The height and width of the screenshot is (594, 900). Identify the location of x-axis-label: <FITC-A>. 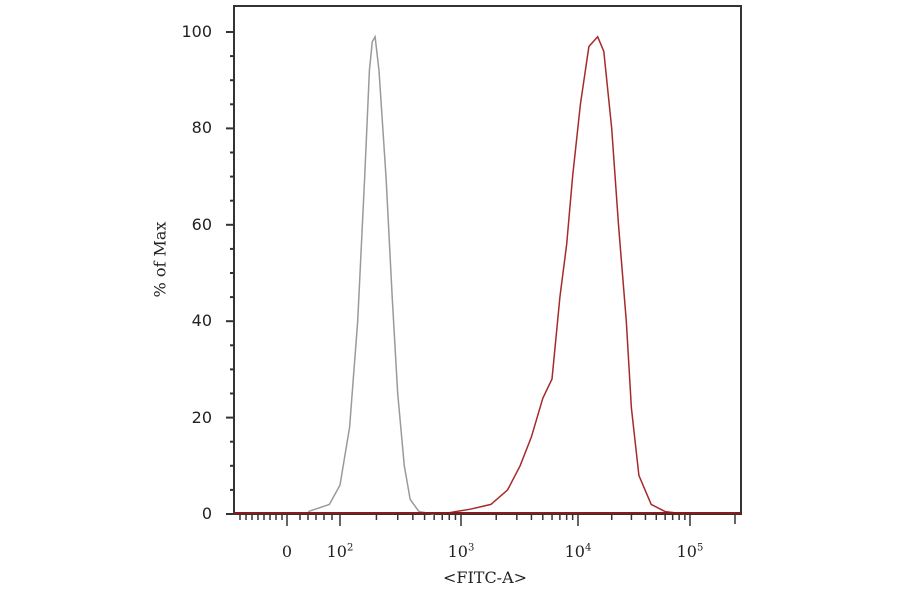
(485, 577).